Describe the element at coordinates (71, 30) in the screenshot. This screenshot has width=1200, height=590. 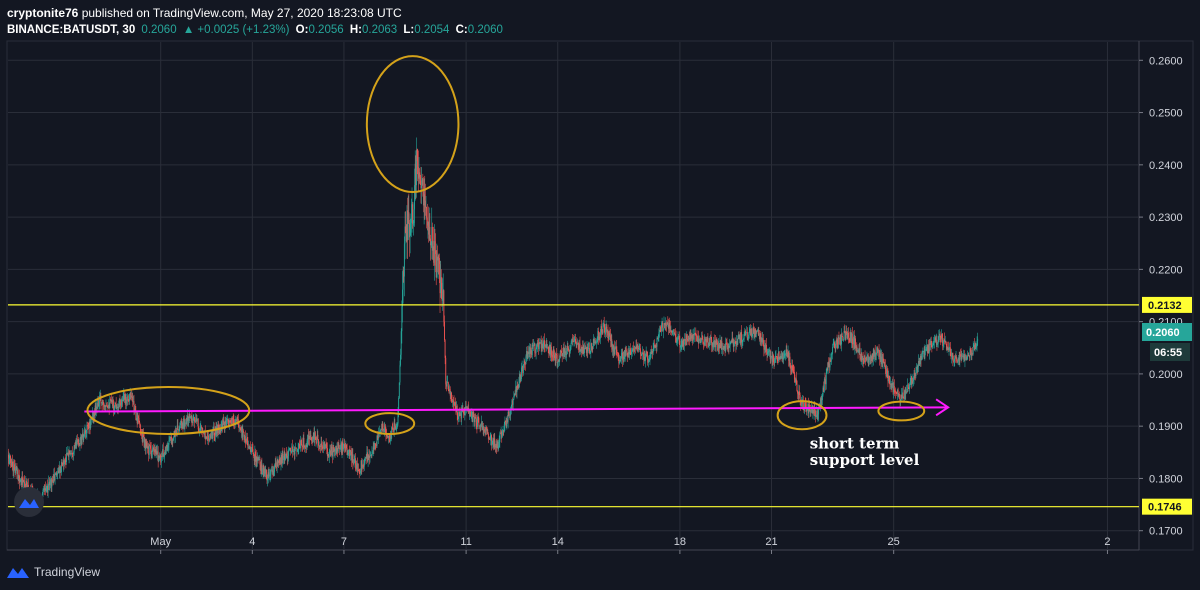
I see `symbol-label: BINANCE:BATUSDT, 30` at that location.